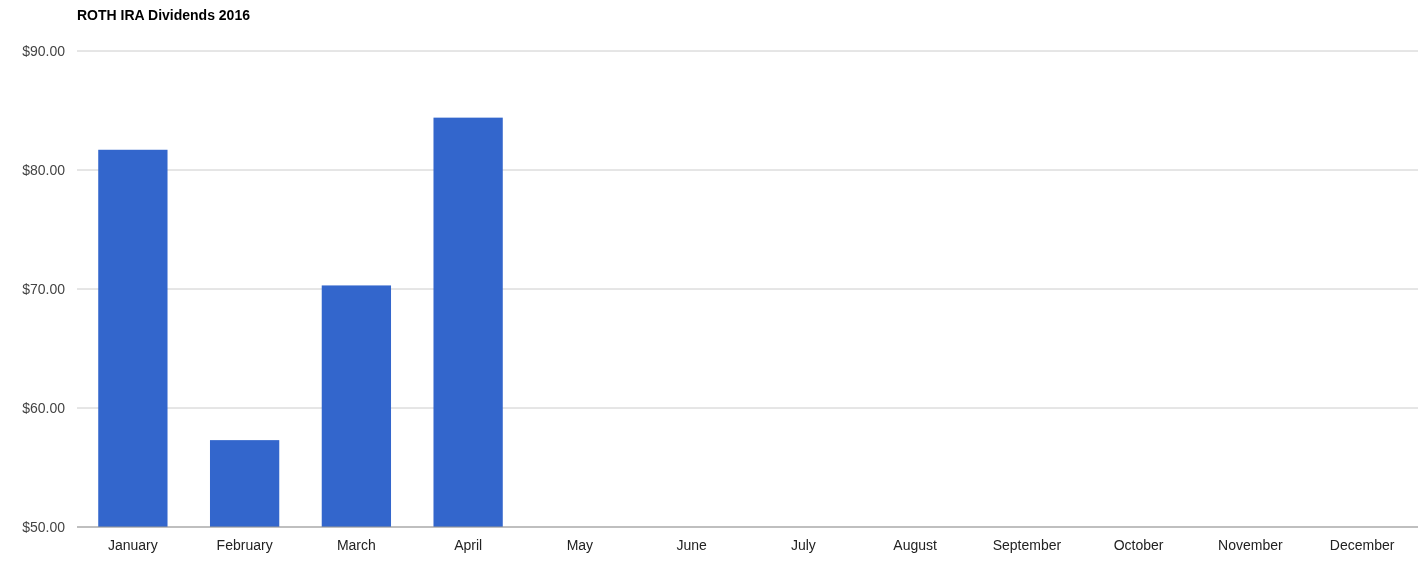 Image resolution: width=1422 pixels, height=565 pixels. Describe the element at coordinates (132, 544) in the screenshot. I see `x-tick-label: January` at that location.